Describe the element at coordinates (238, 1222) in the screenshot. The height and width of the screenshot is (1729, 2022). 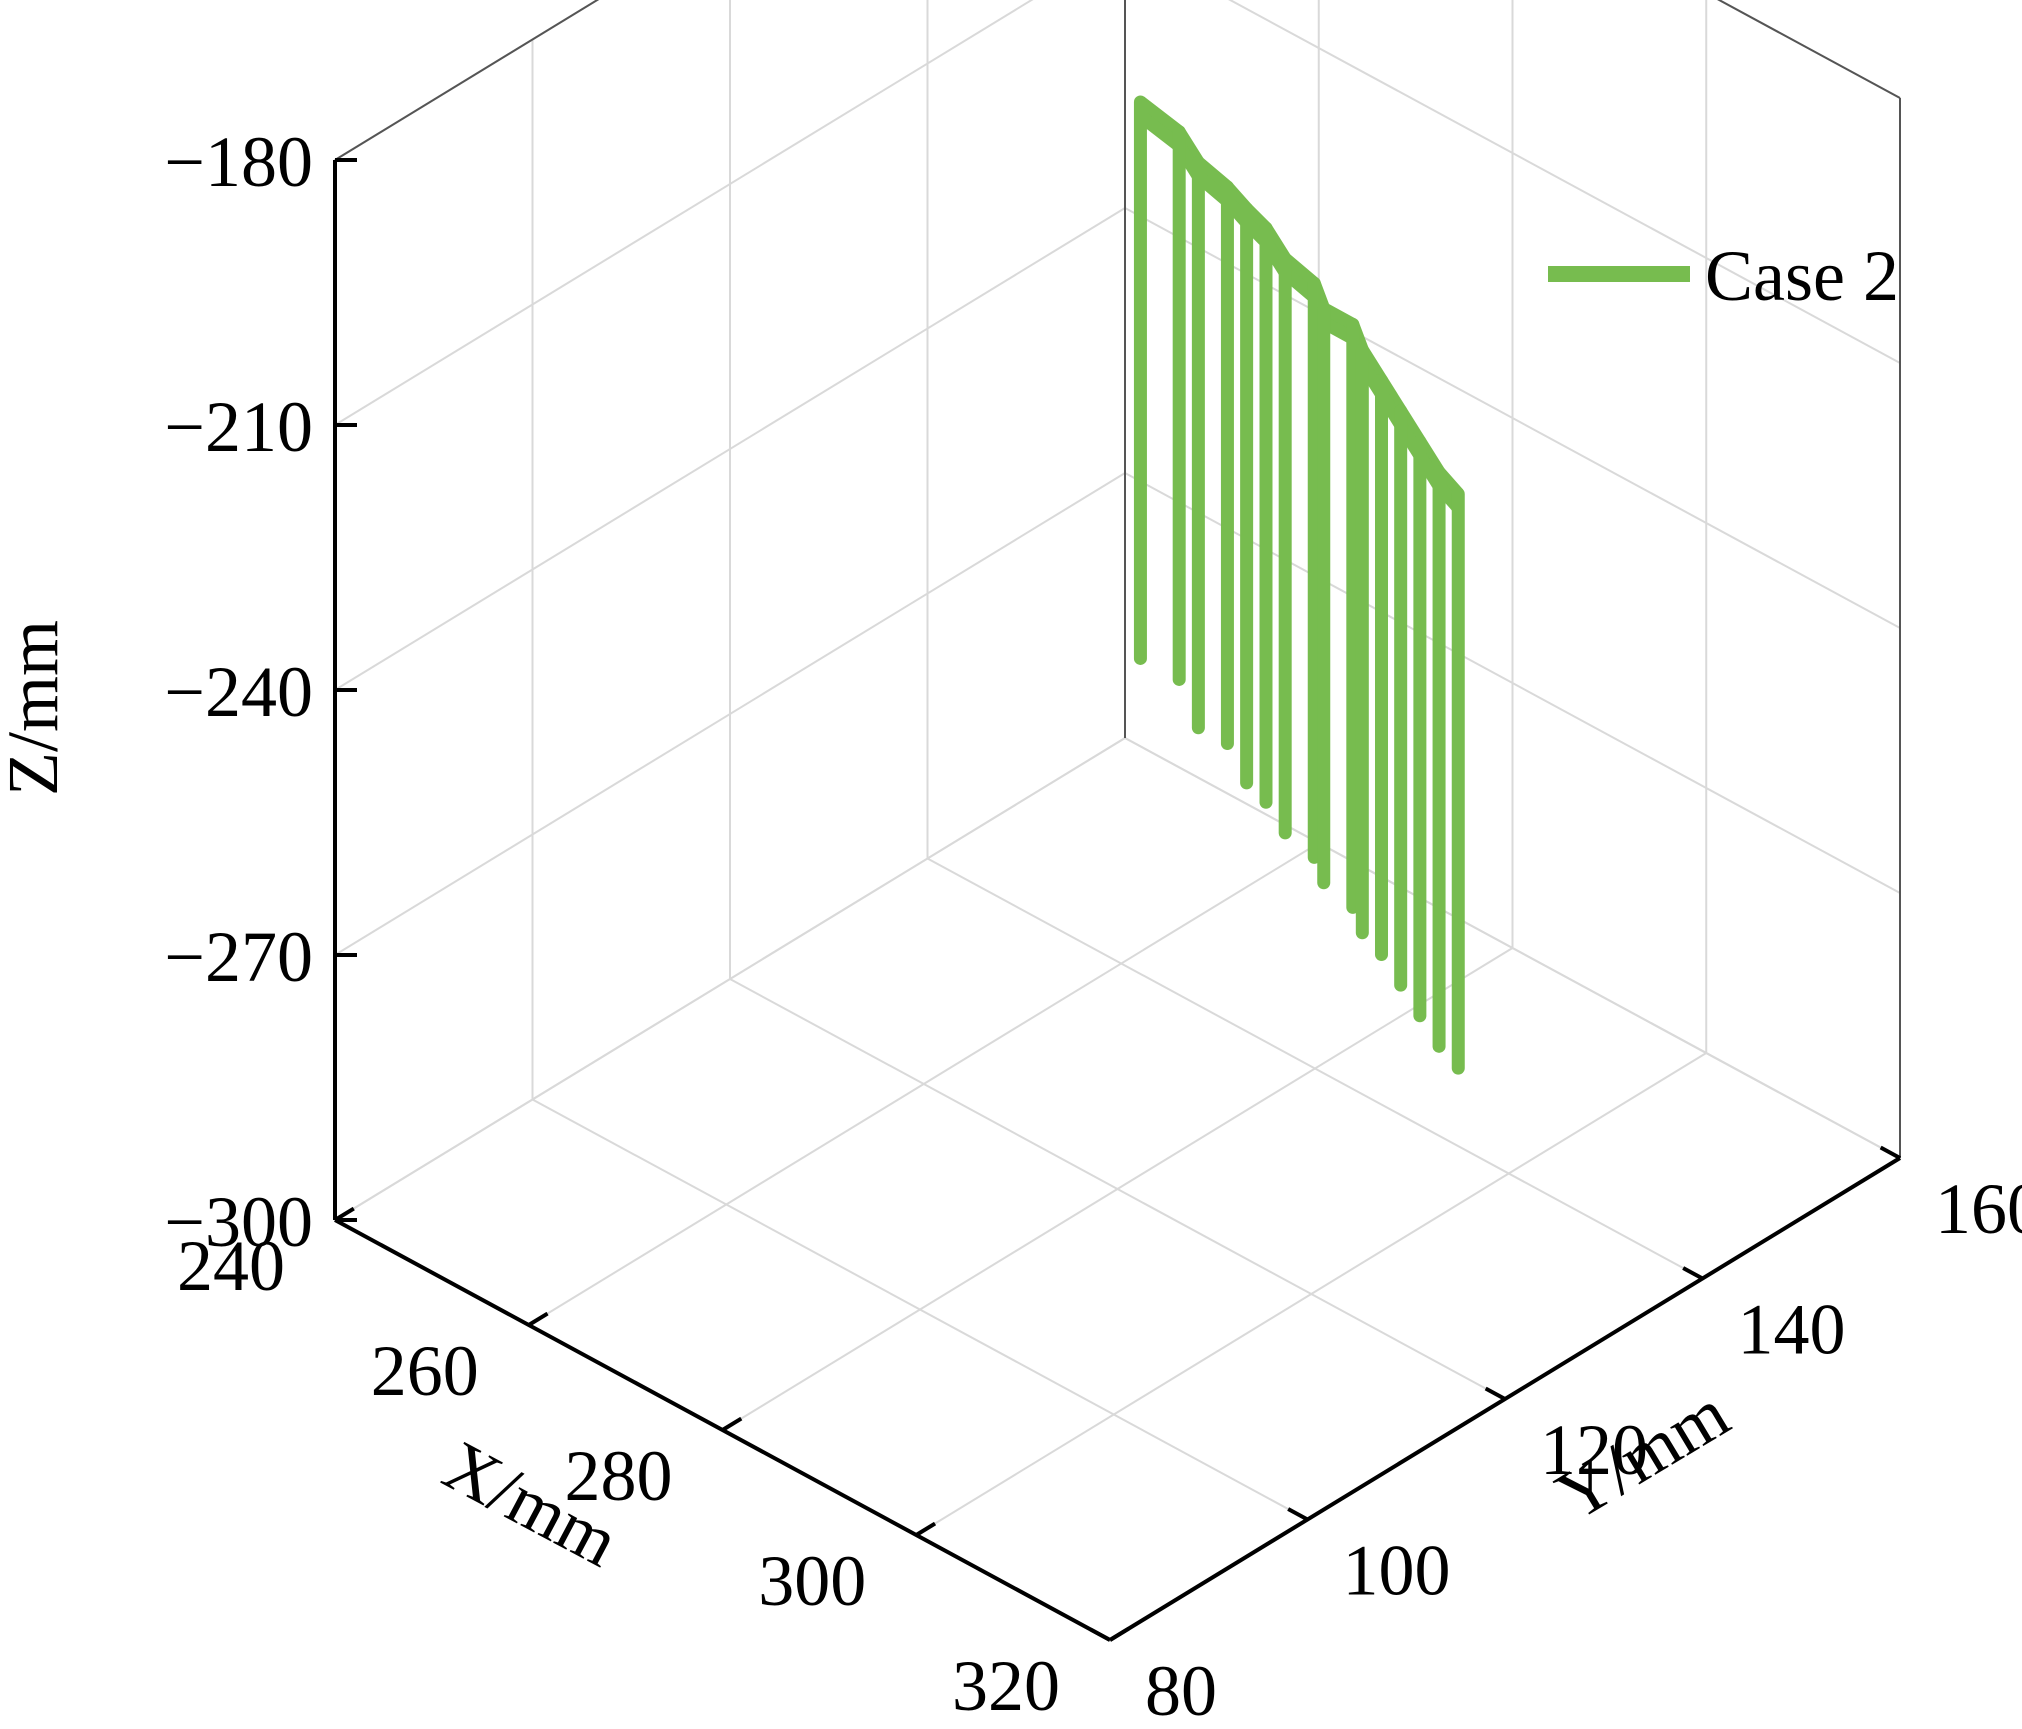
I see `z-tick-label: −300` at that location.